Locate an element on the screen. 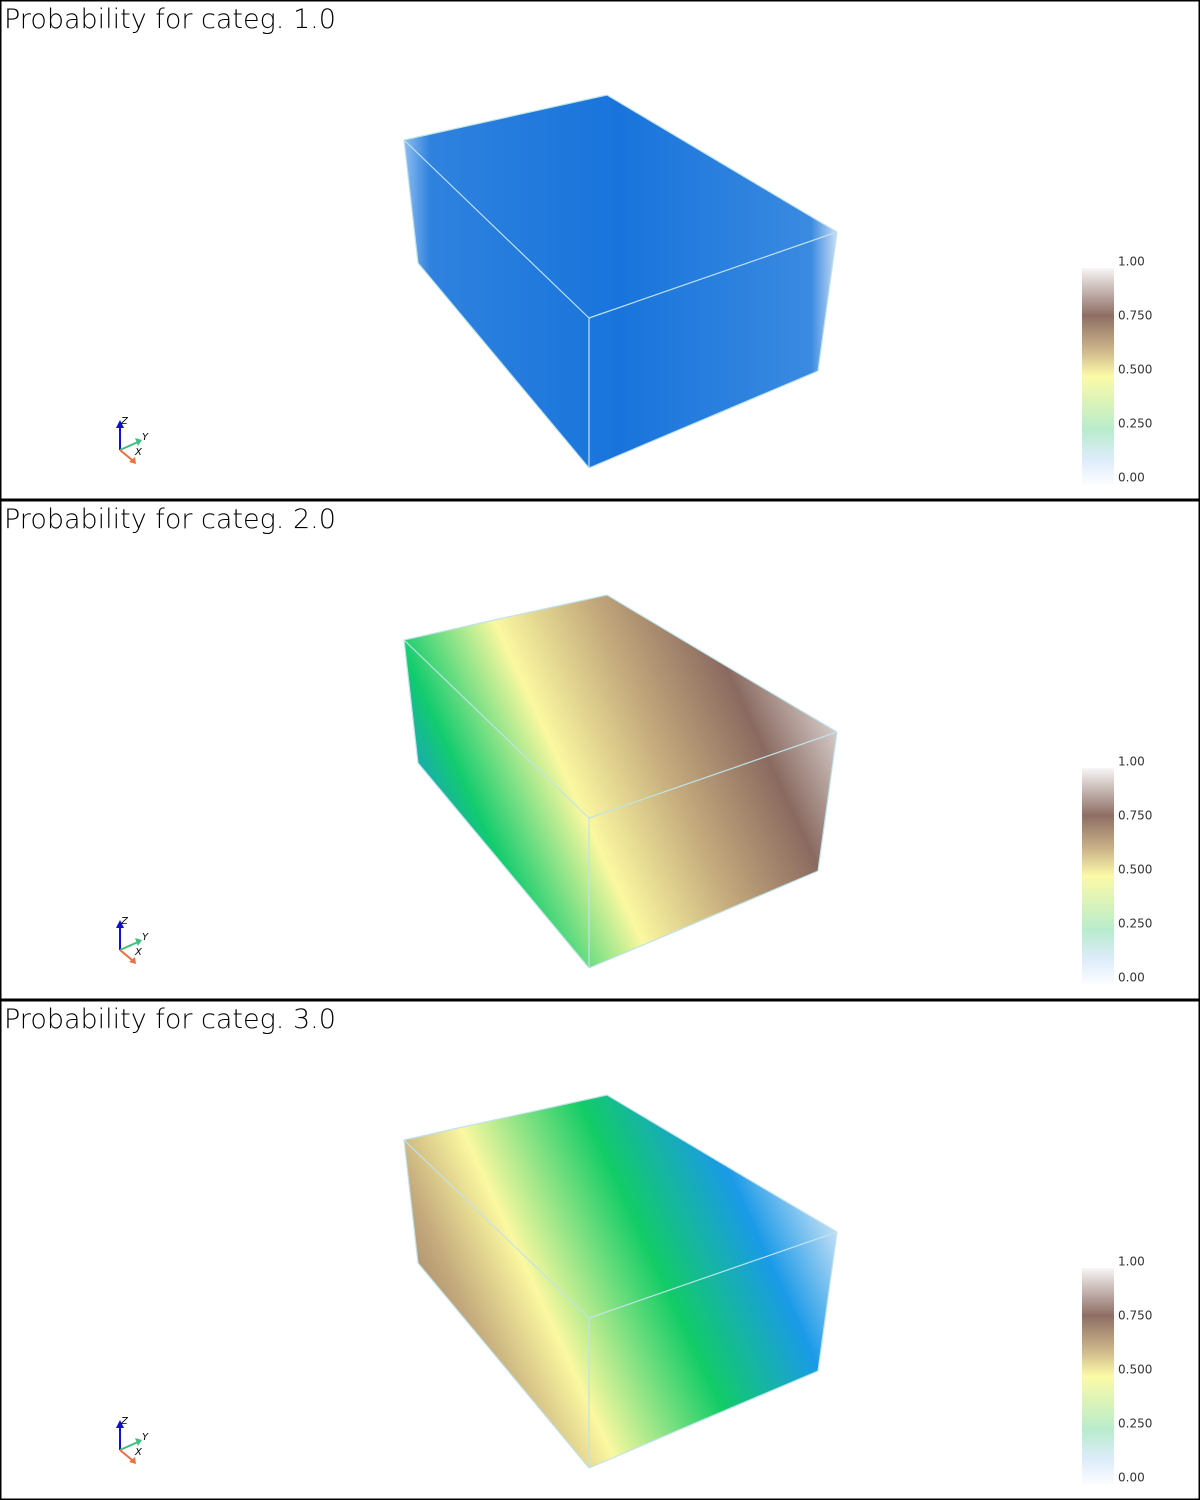 Image resolution: width=1200 pixels, height=1500 pixels. panel-title: Probability for categ. 2.0 is located at coordinates (170, 519).